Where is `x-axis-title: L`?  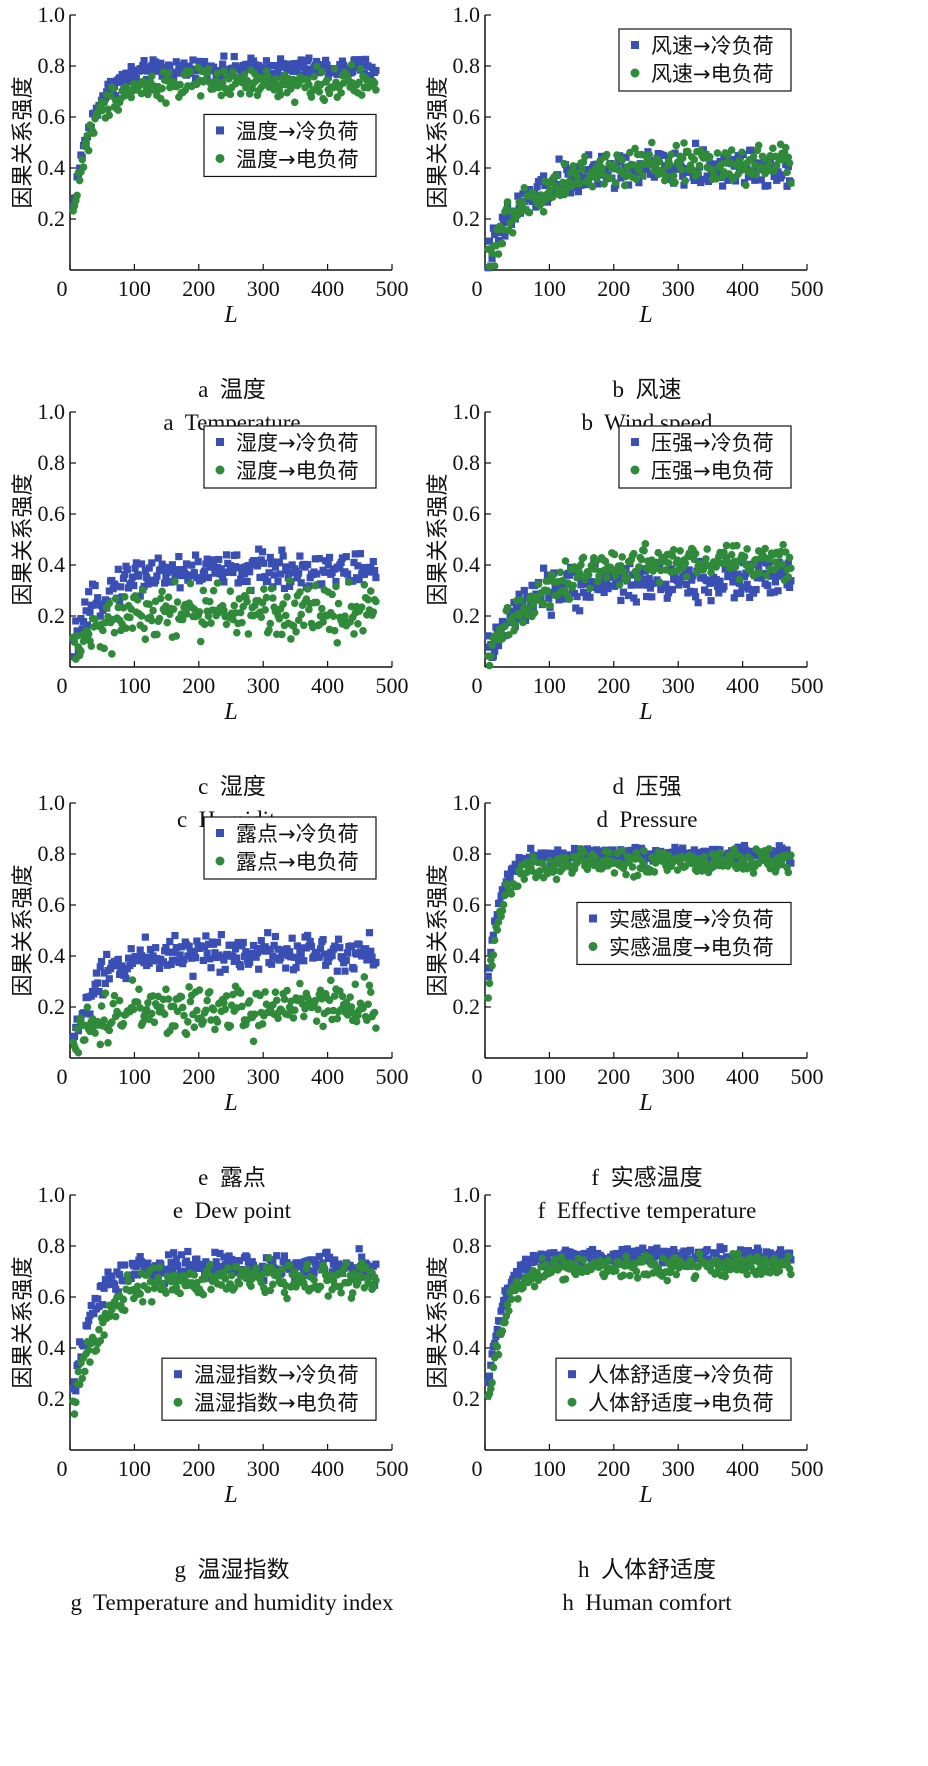
x-axis-title: L is located at coordinates (230, 315).